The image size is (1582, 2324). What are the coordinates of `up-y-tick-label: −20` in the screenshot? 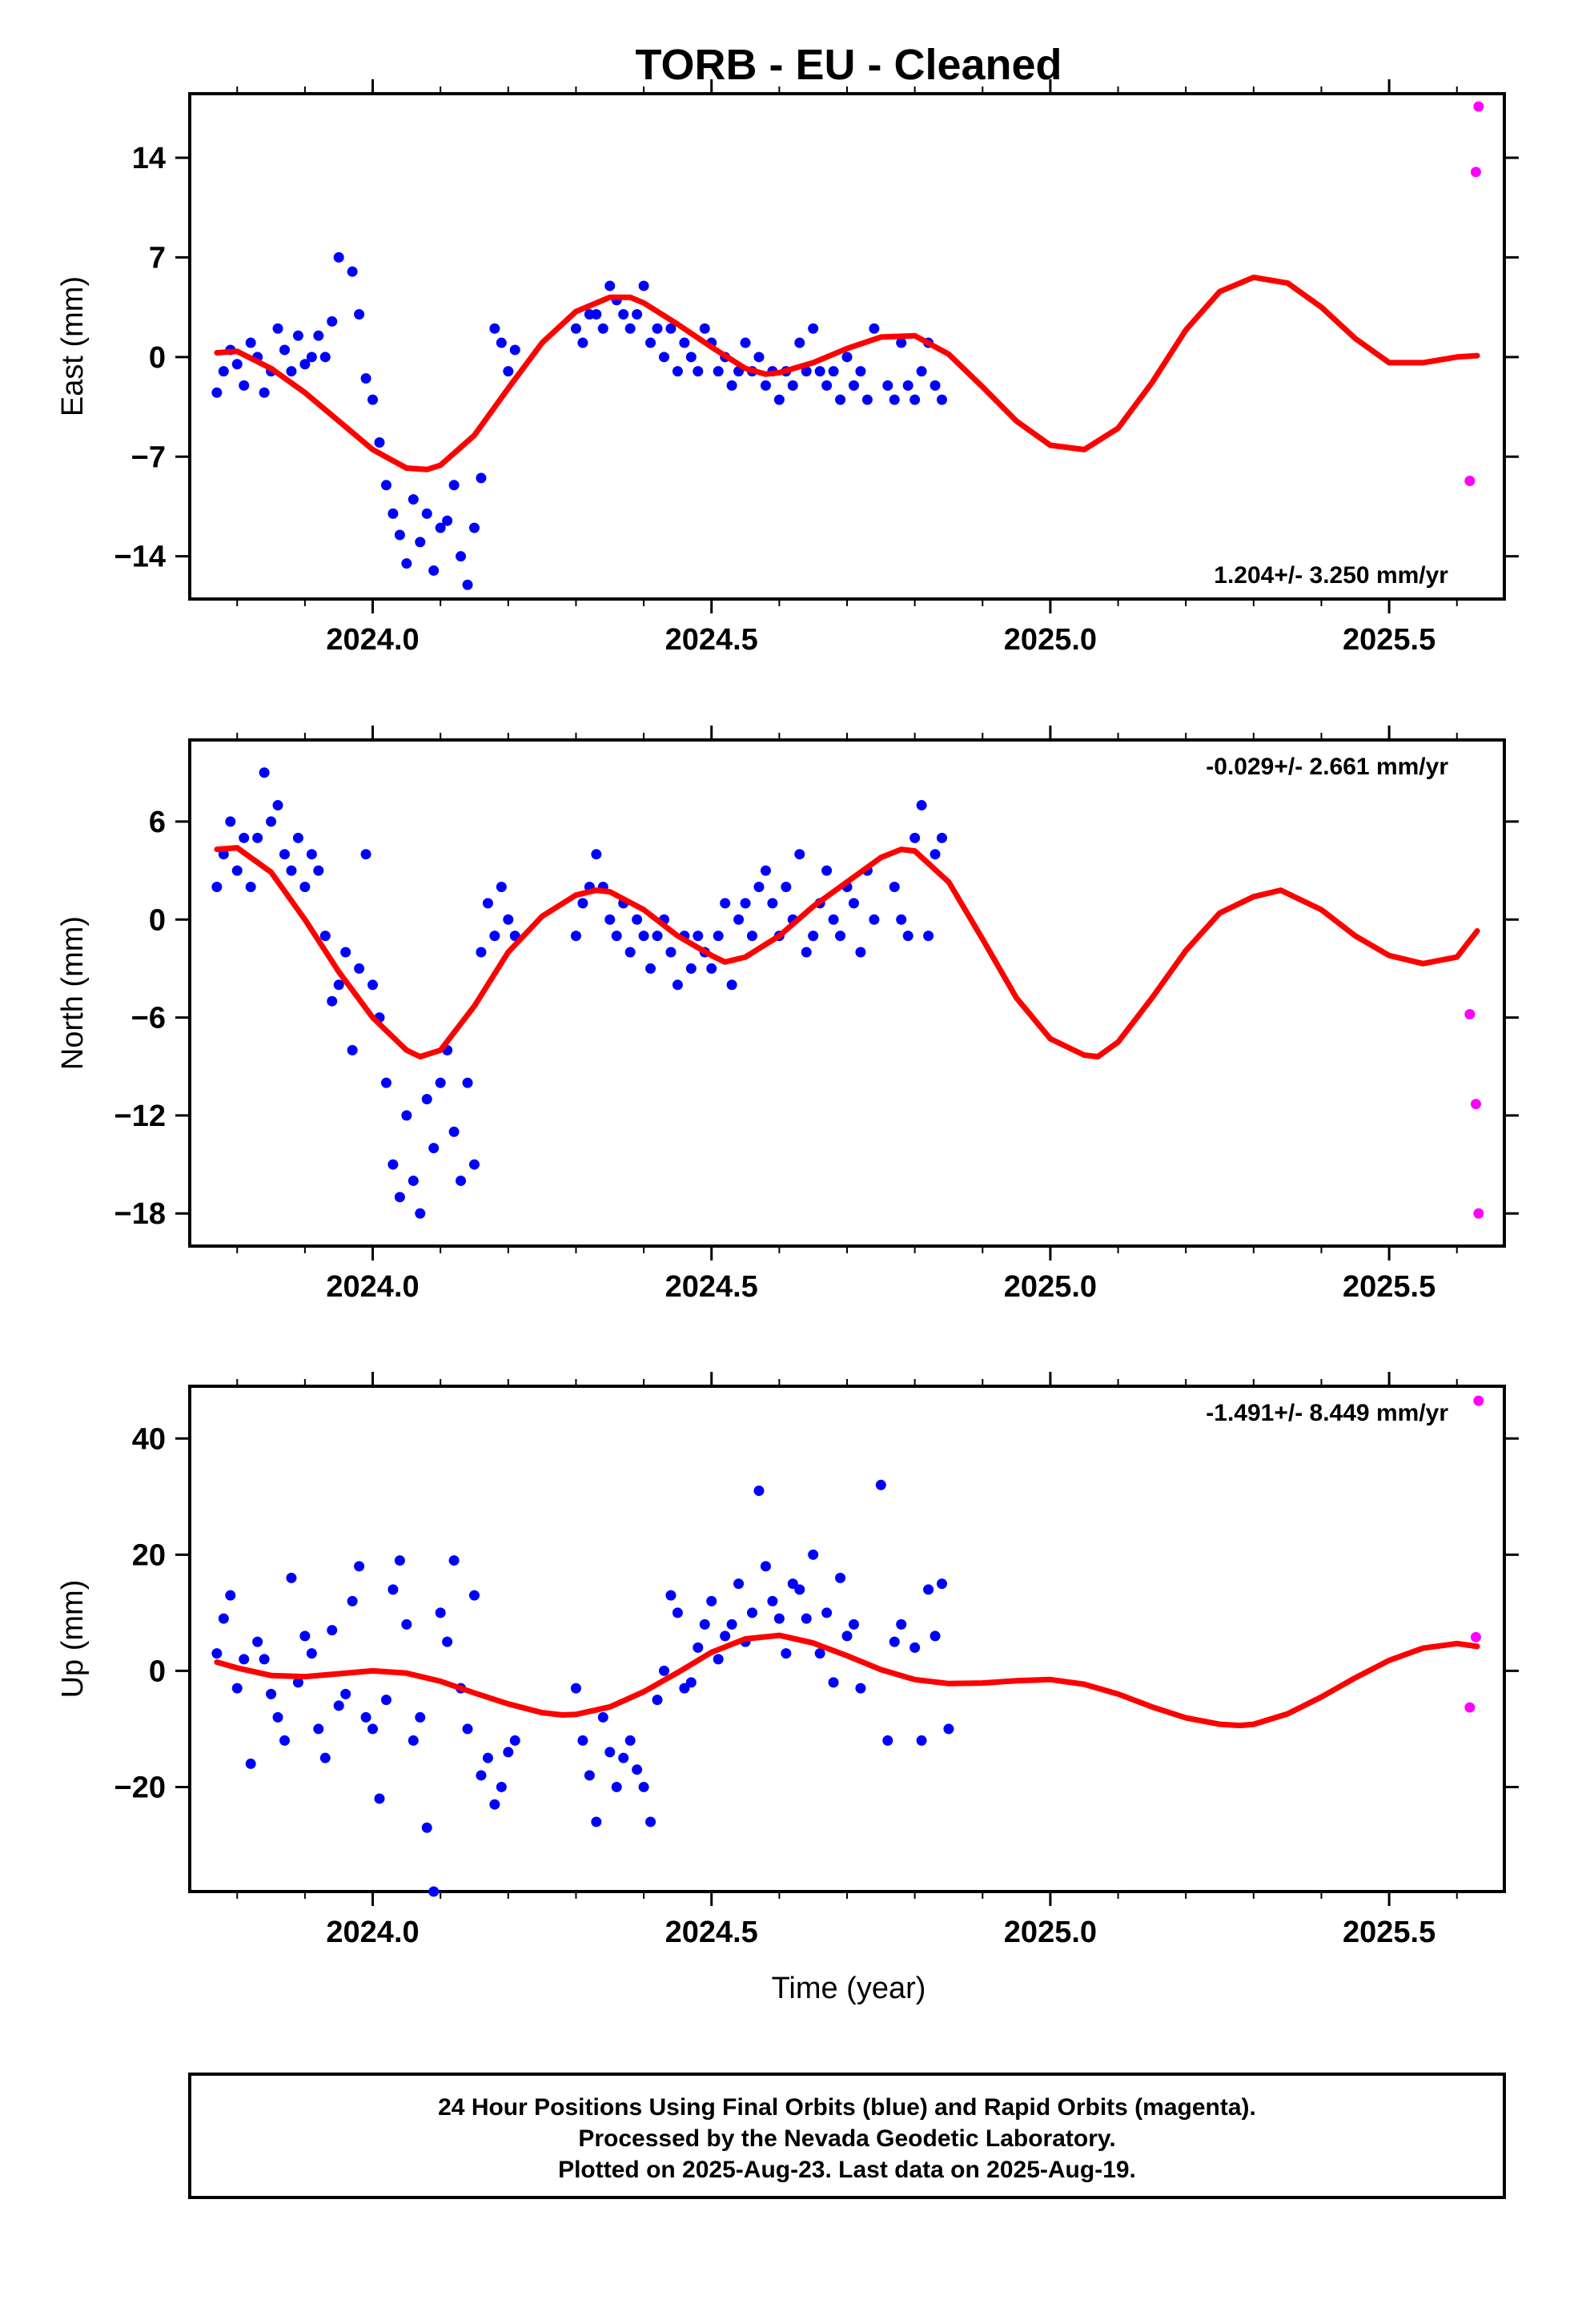 It's located at (140, 1787).